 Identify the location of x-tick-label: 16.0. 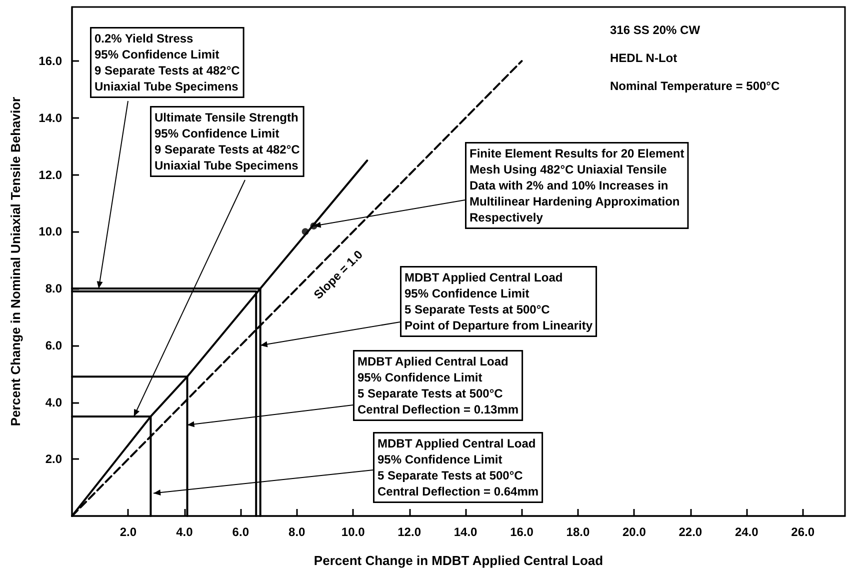
(522, 532).